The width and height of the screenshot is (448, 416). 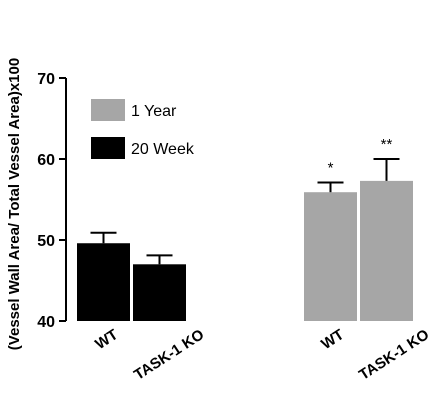 I want to click on y-axis: 40 50 60 70, so click(x=52, y=201).